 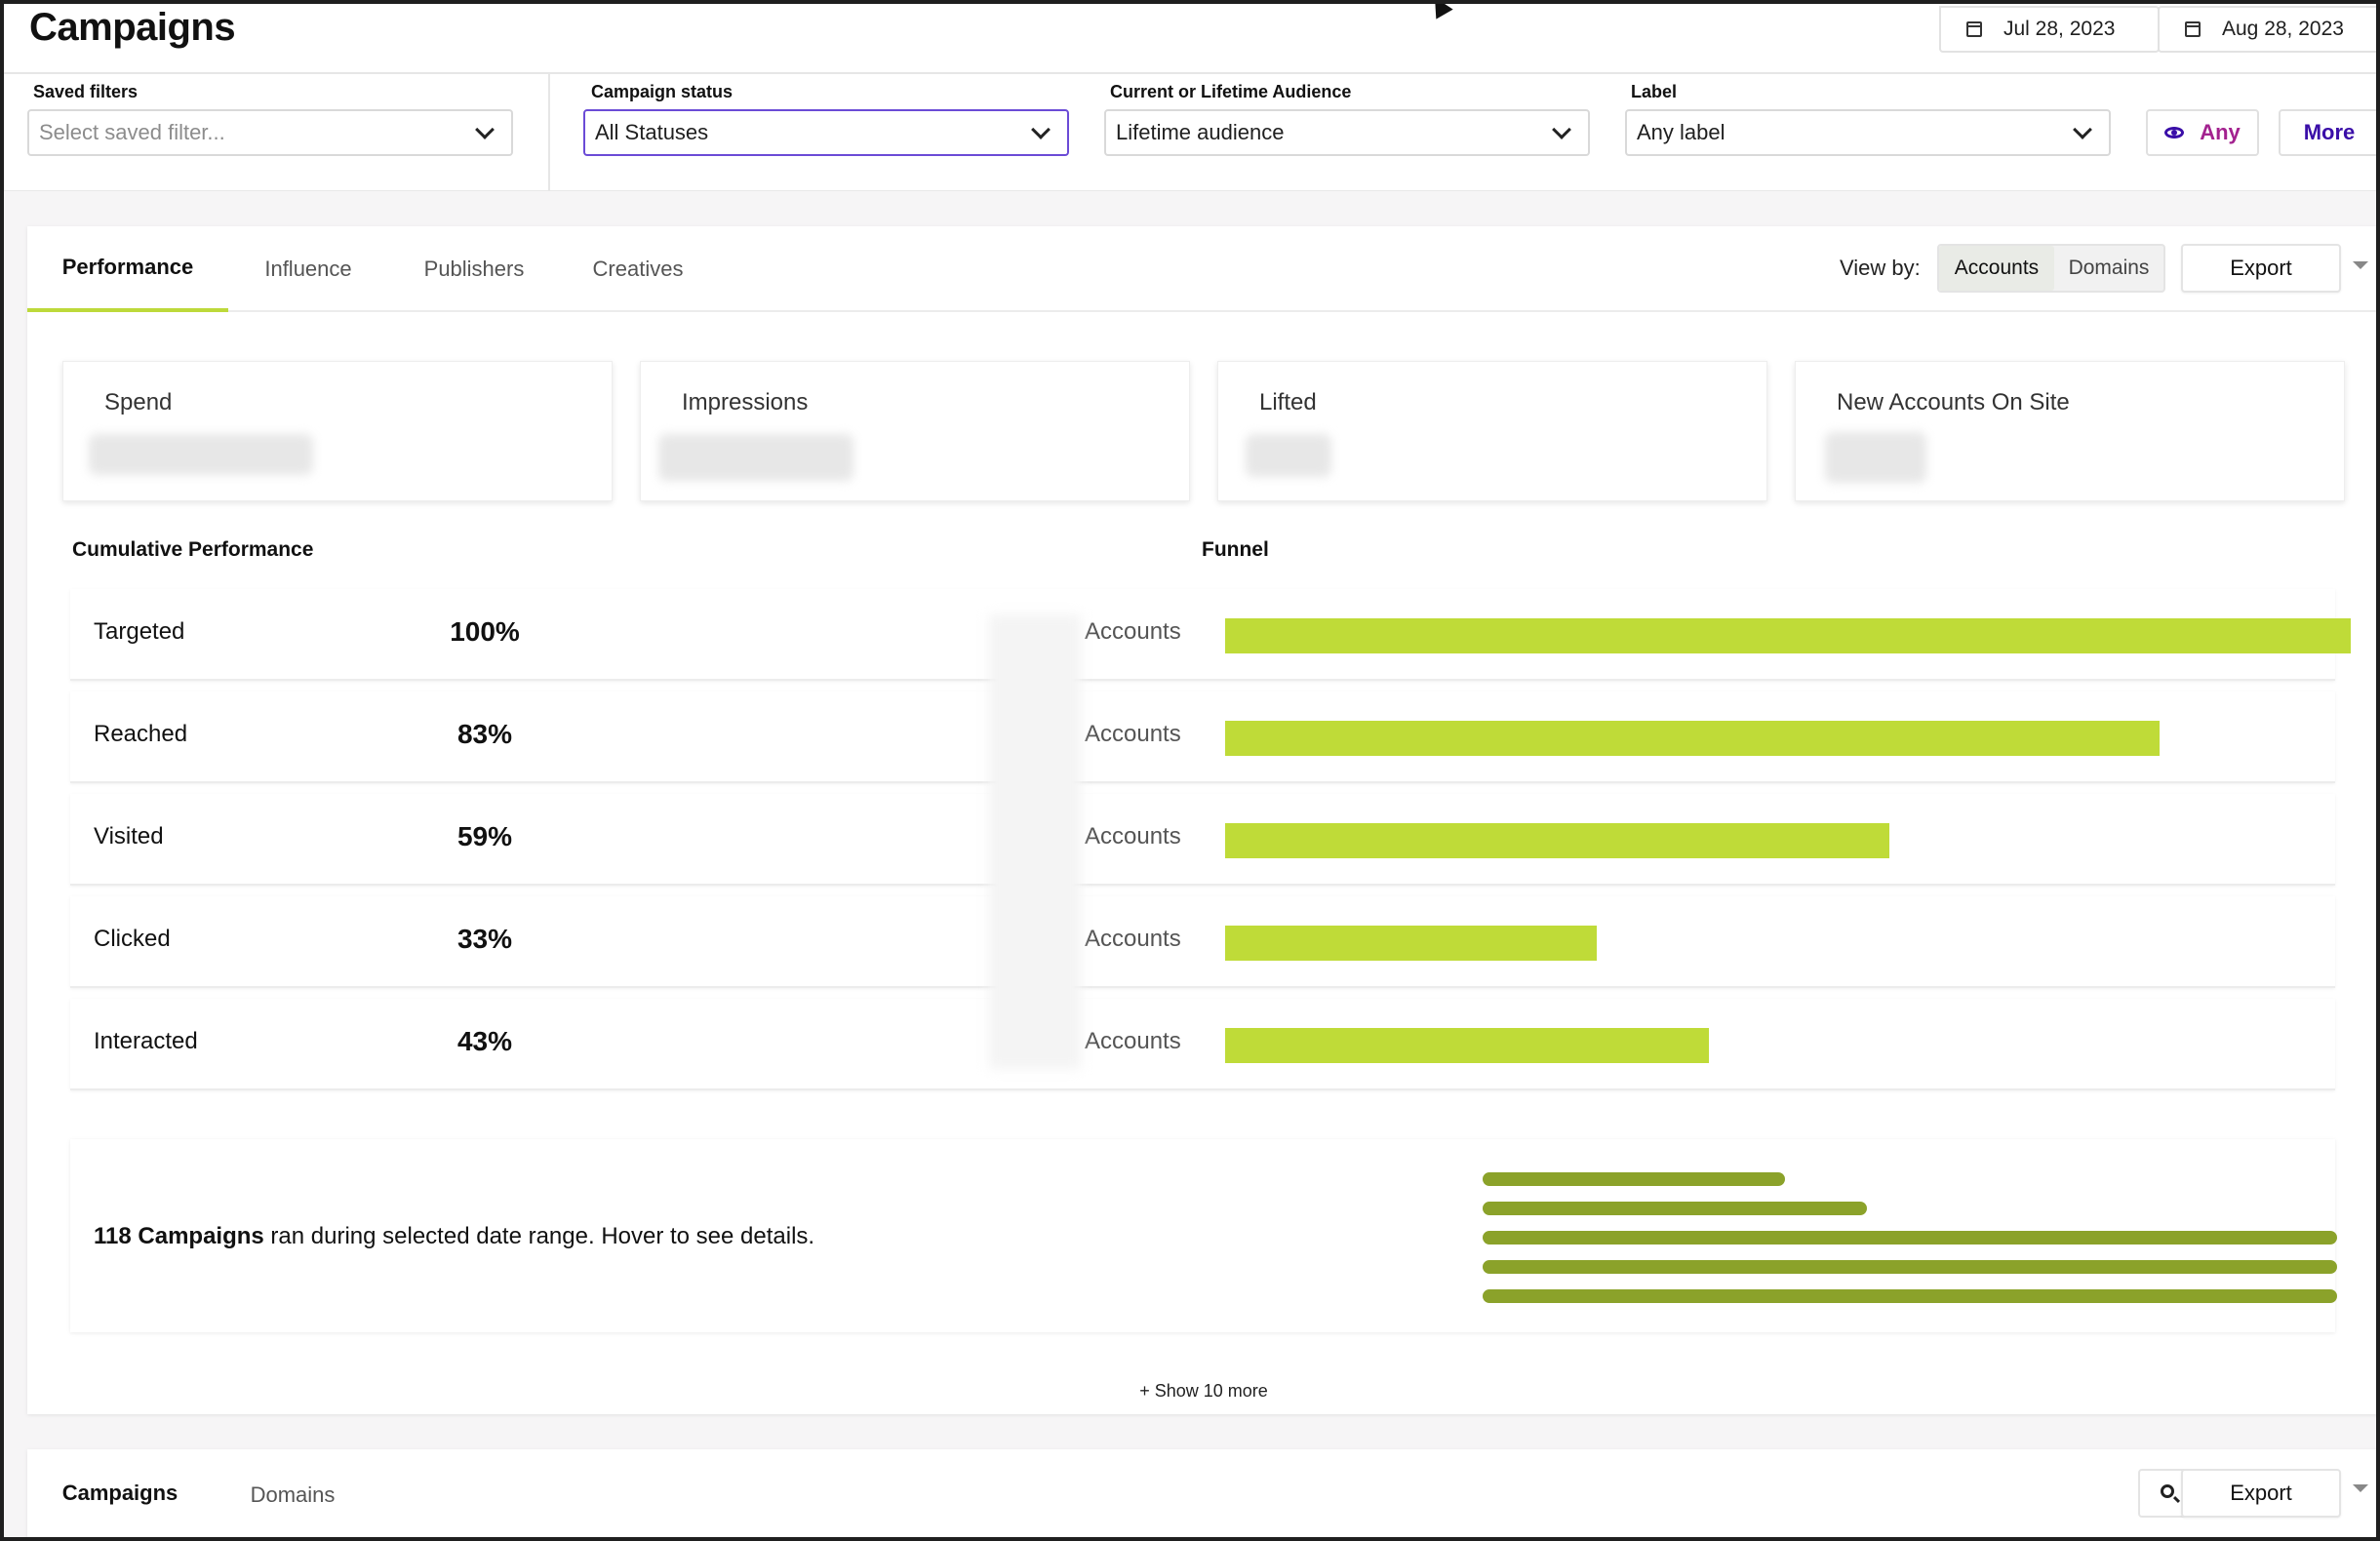 What do you see at coordinates (915, 431) in the screenshot?
I see `metric-card-impressions: Impressions` at bounding box center [915, 431].